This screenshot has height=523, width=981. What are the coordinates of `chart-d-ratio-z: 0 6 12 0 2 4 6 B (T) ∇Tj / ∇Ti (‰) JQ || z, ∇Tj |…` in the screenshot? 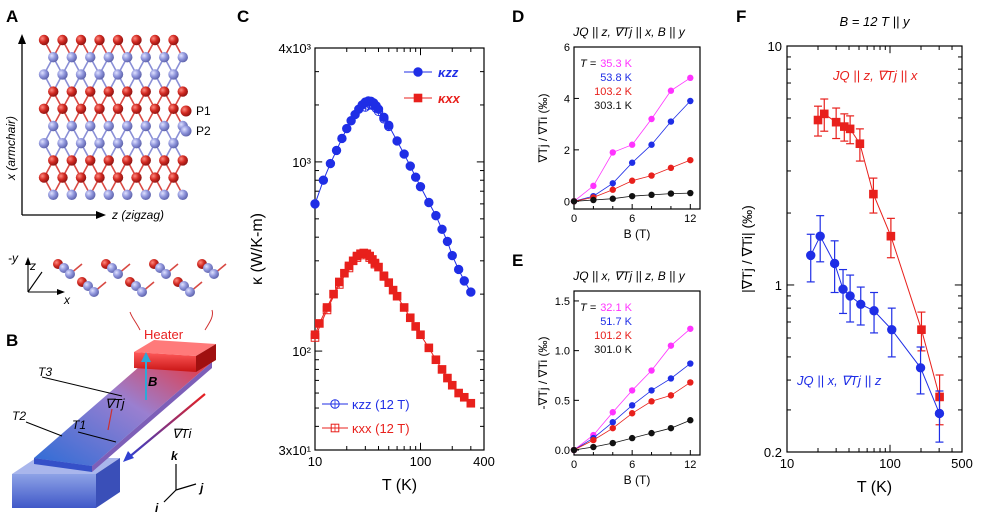 It's located at (618, 133).